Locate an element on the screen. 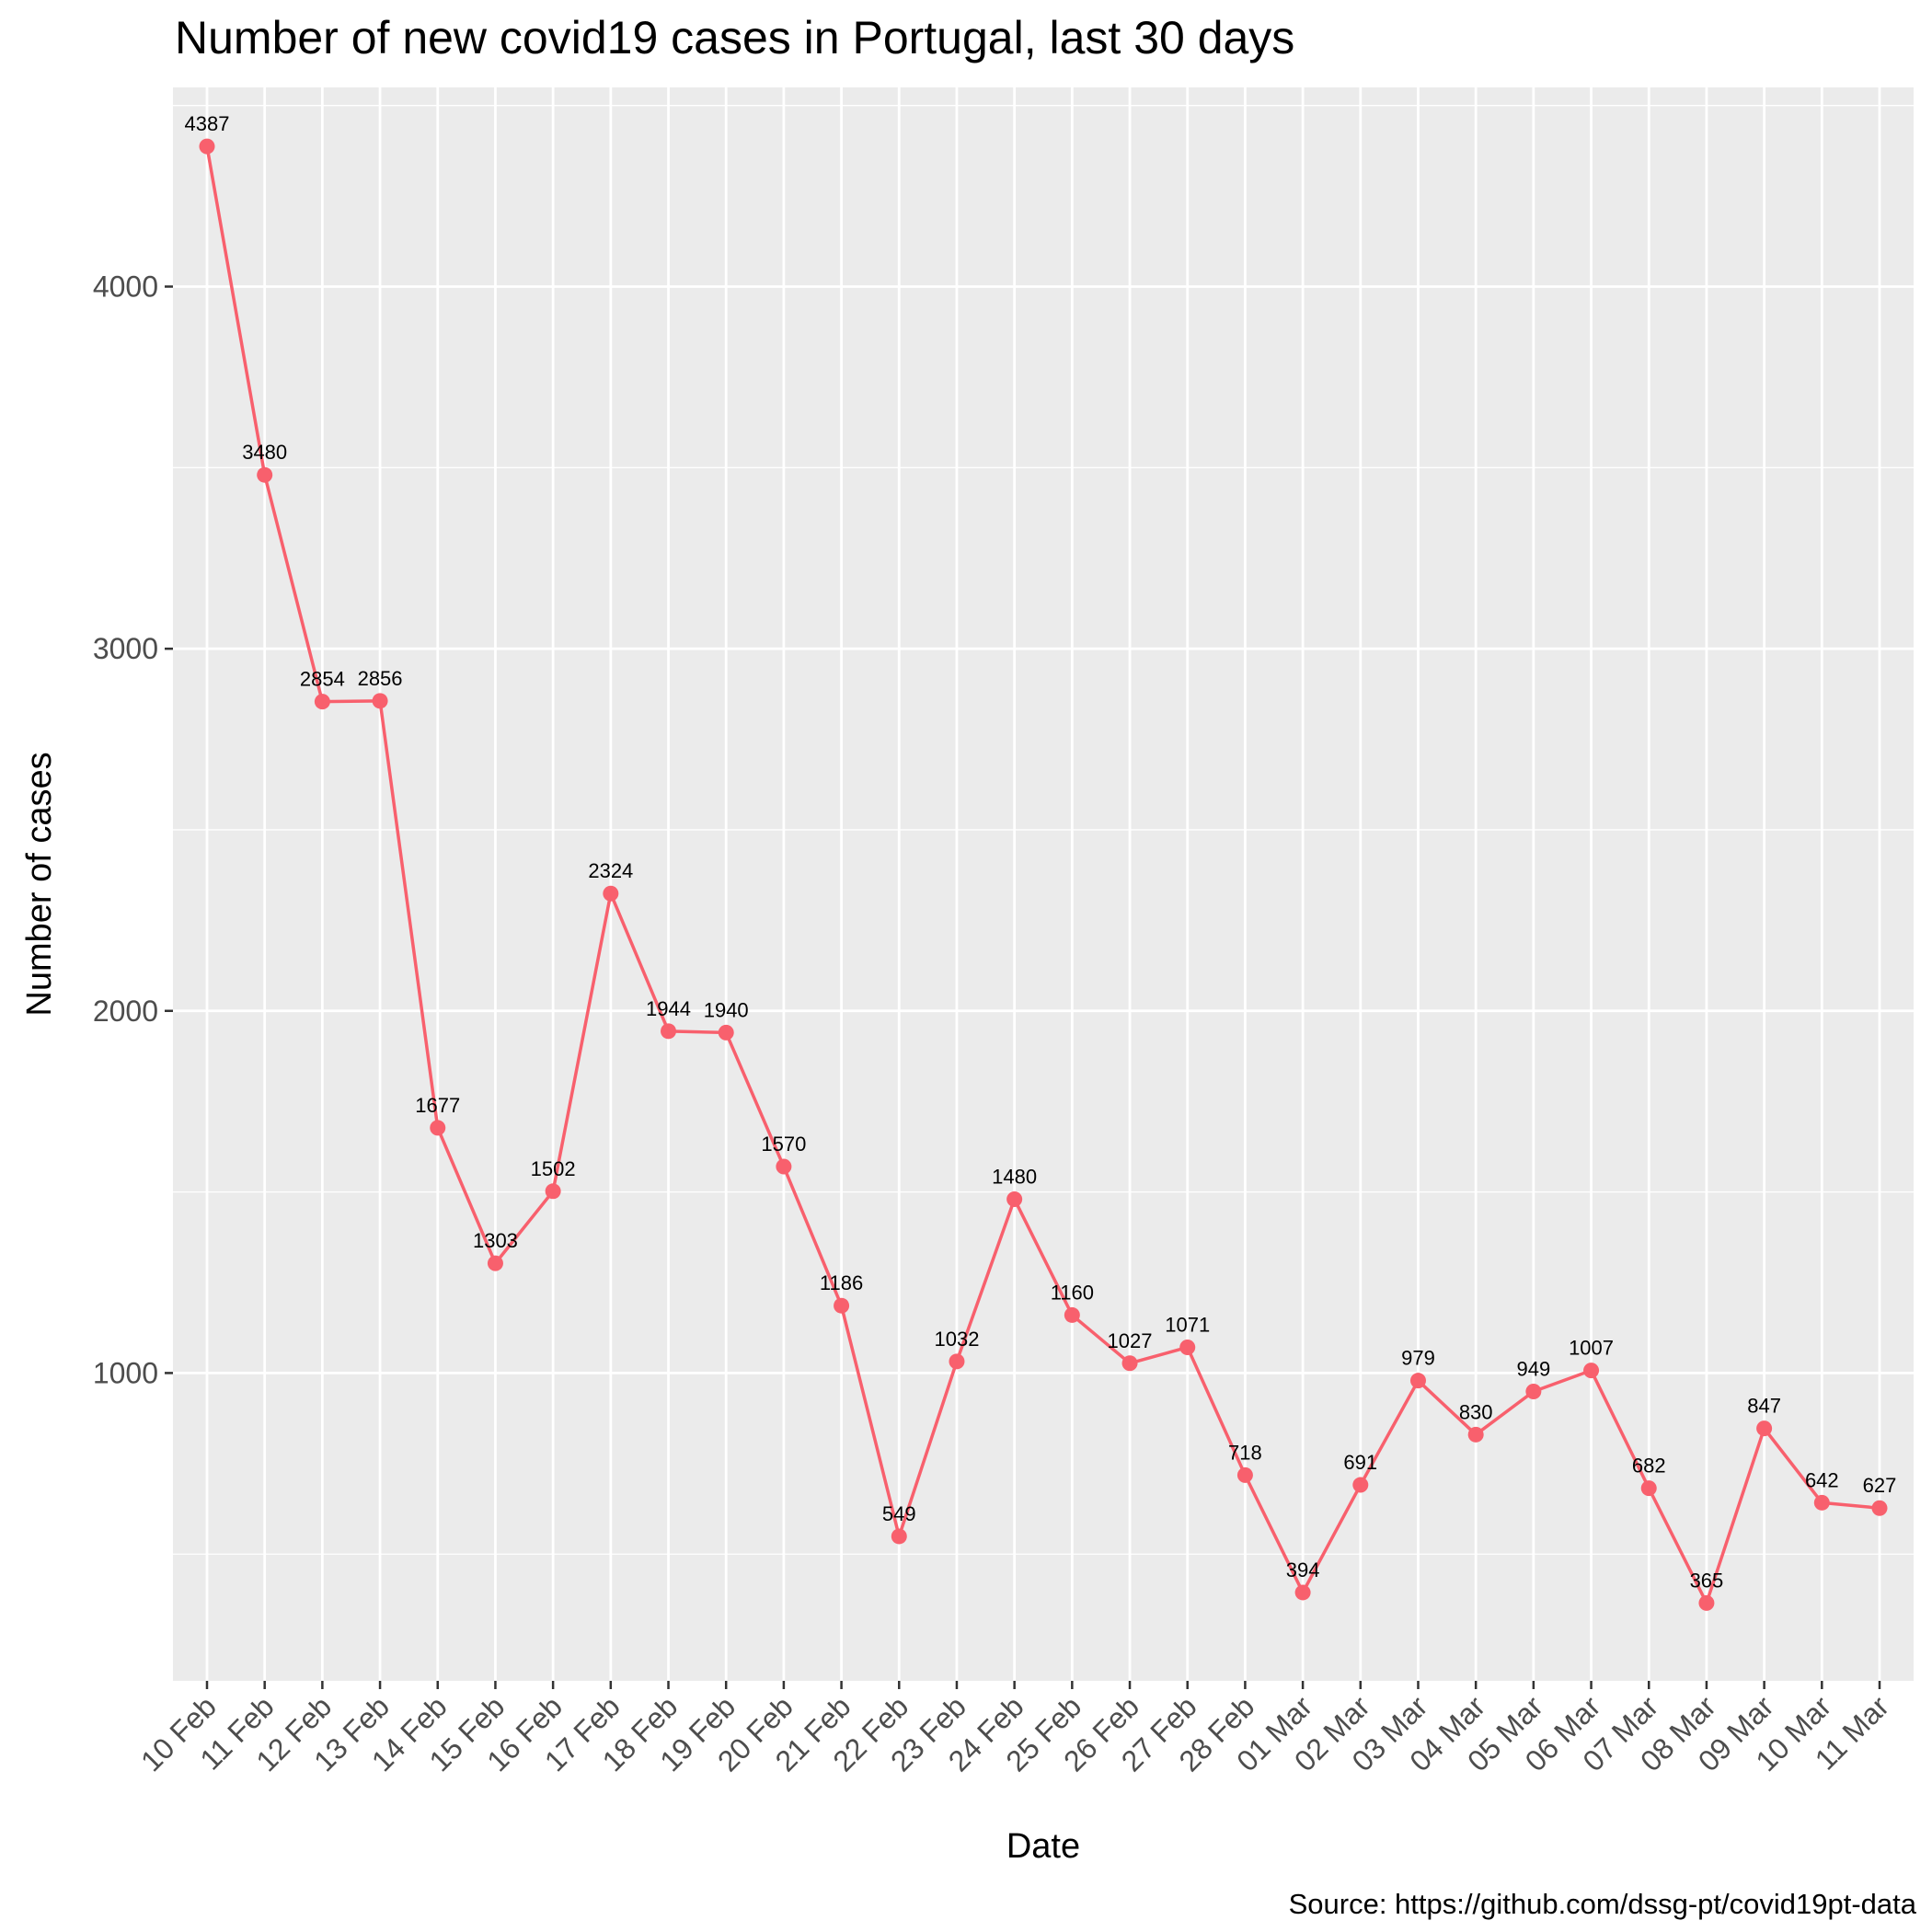 The image size is (1932, 1932). data-label: 1570 is located at coordinates (783, 1144).